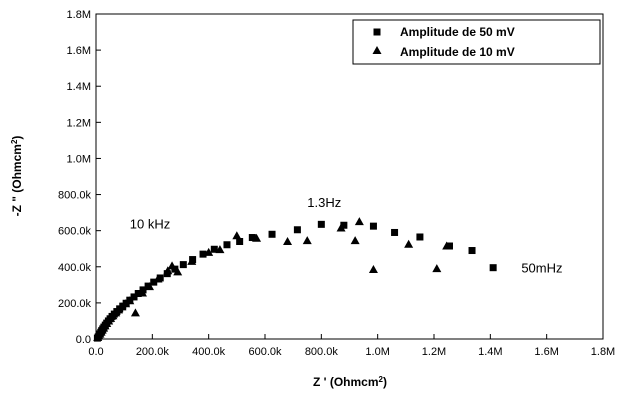 The height and width of the screenshot is (393, 617). What do you see at coordinates (79, 159) in the screenshot?
I see `y-tick-label: 1.0M` at bounding box center [79, 159].